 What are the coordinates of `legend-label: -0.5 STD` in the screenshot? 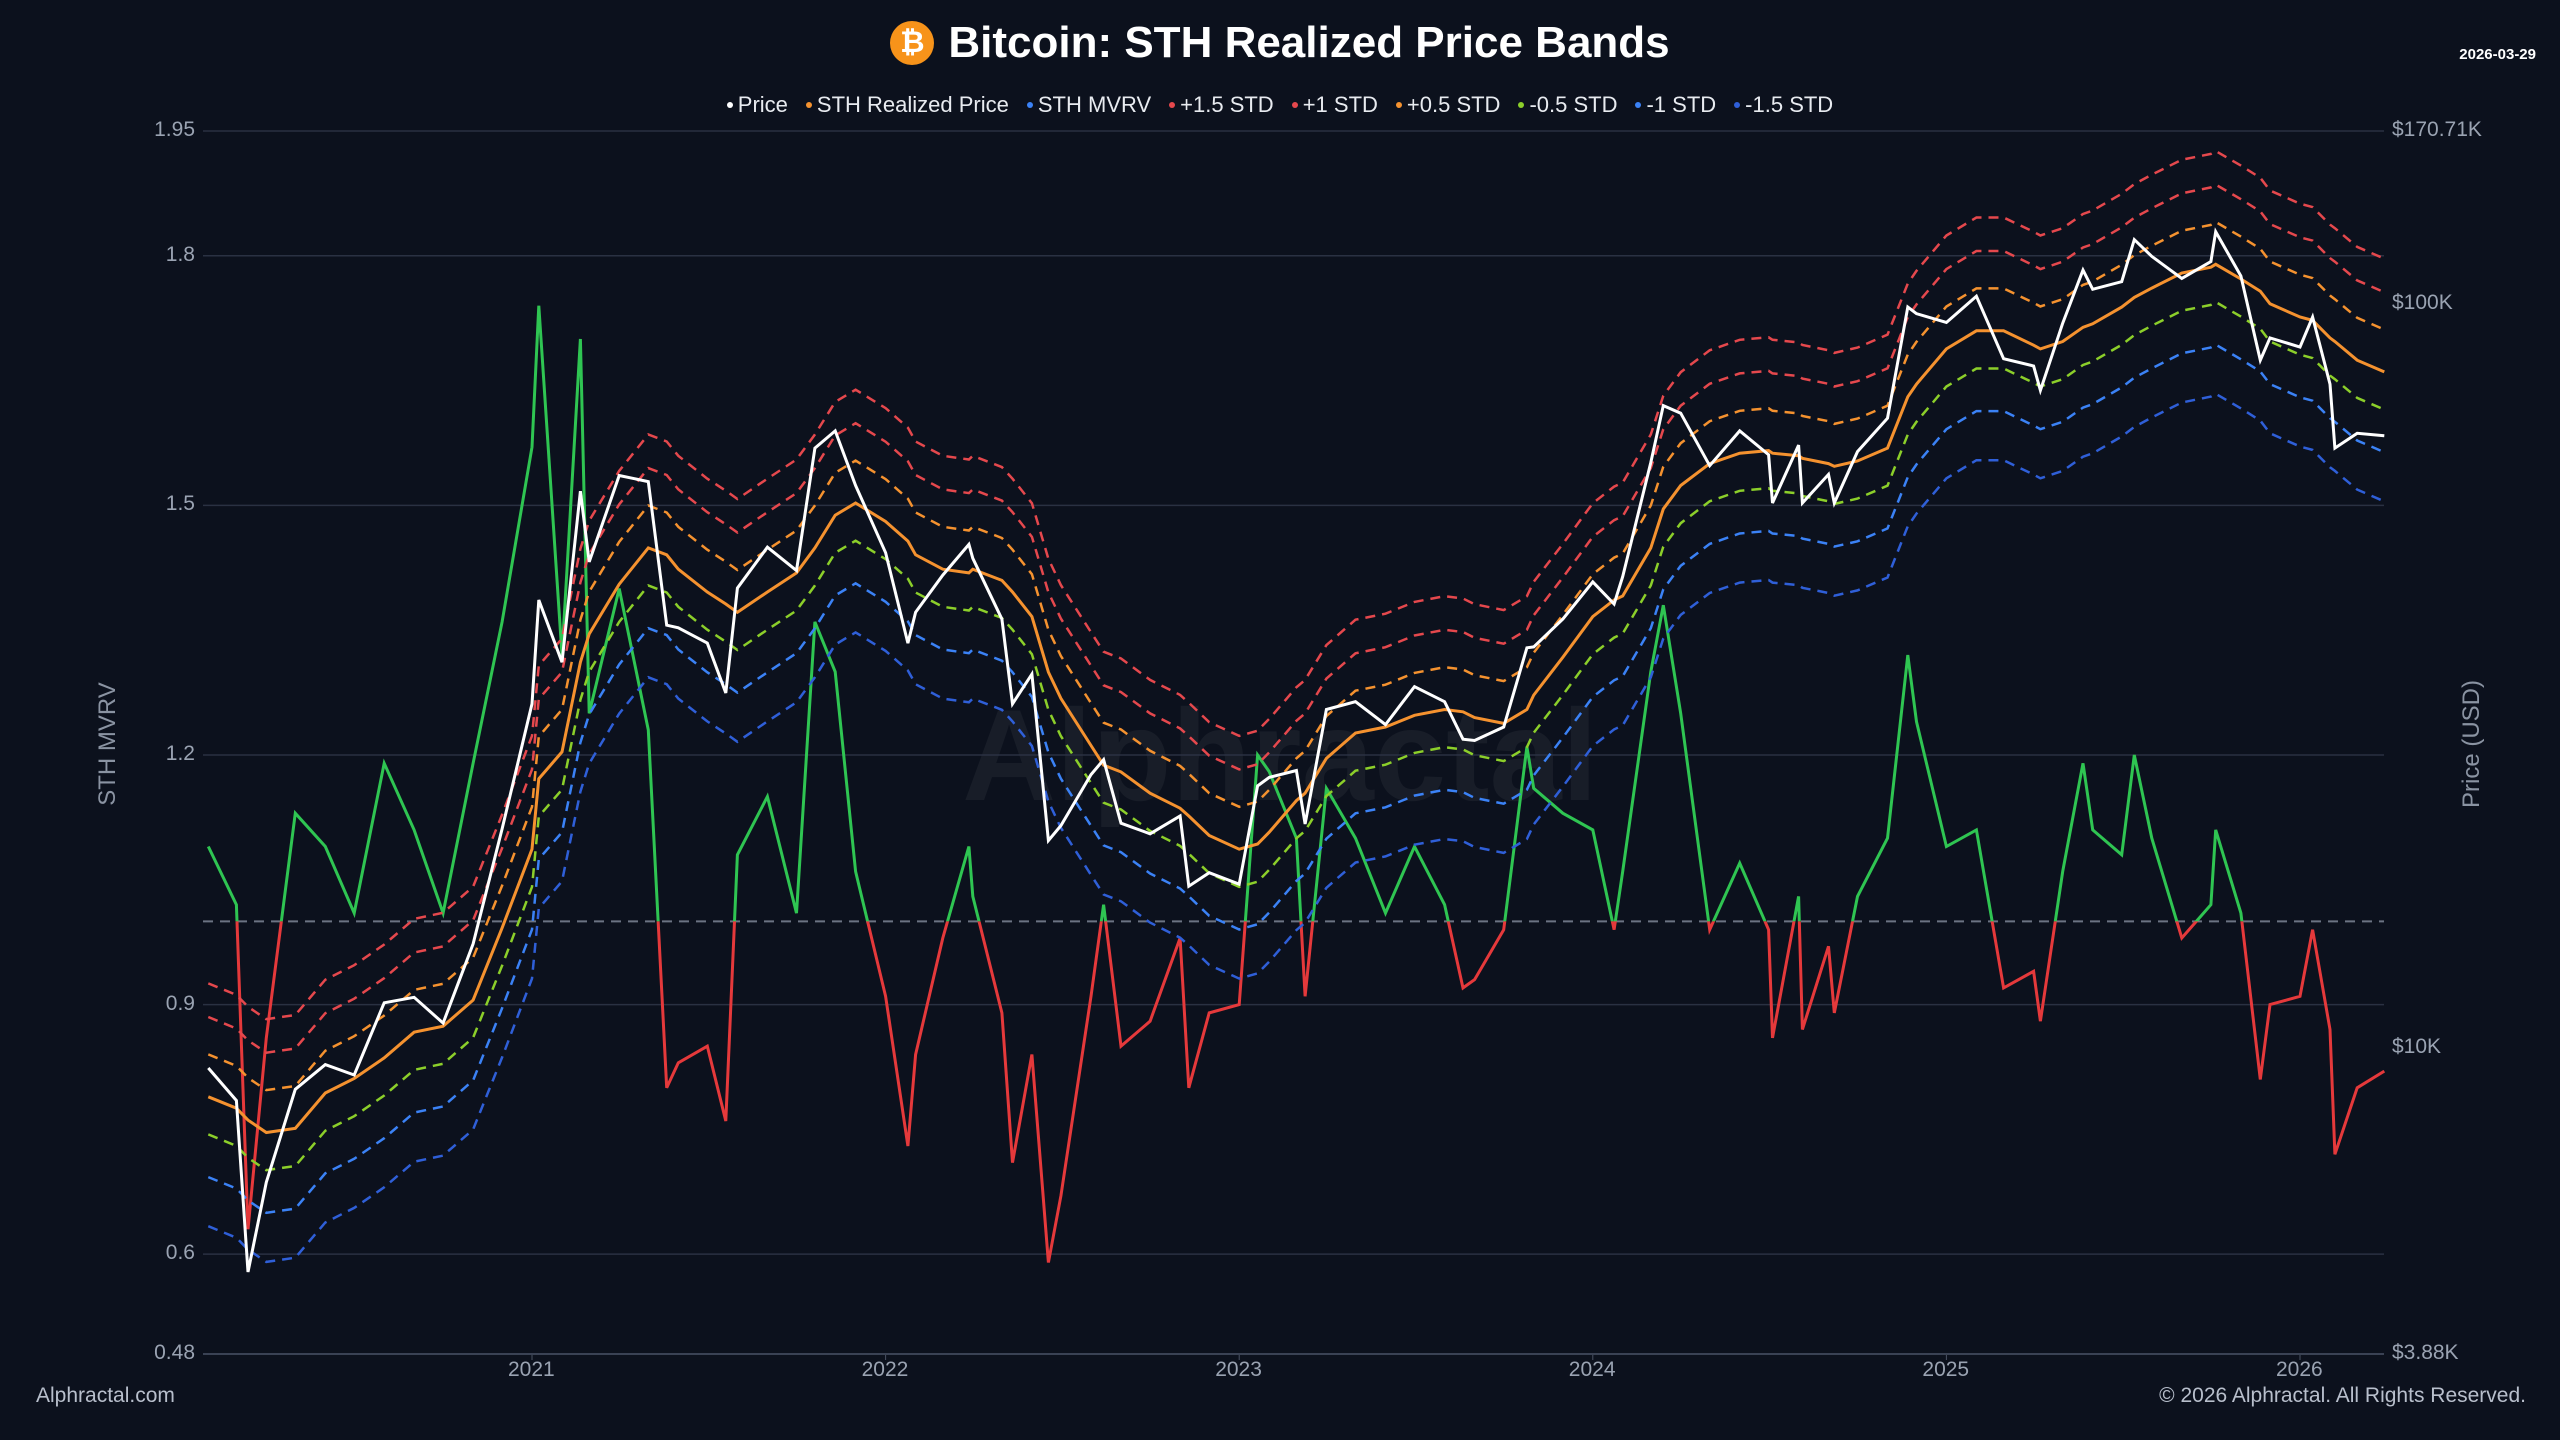 It's located at (1573, 104).